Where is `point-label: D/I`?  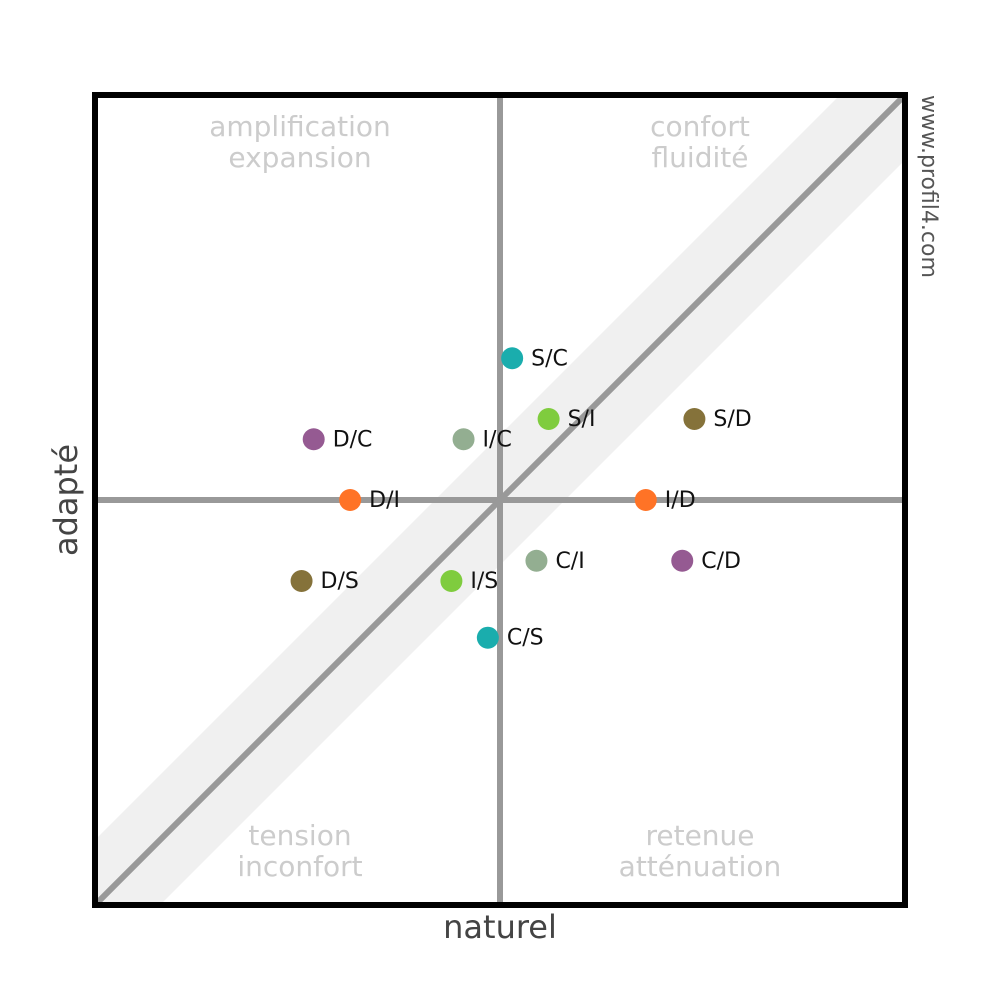 point-label: D/I is located at coordinates (384, 500).